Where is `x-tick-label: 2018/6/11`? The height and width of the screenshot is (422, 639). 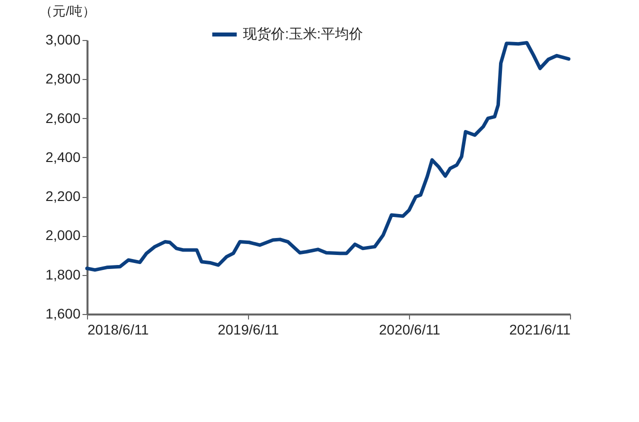 x-tick-label: 2018/6/11 is located at coordinates (118, 330).